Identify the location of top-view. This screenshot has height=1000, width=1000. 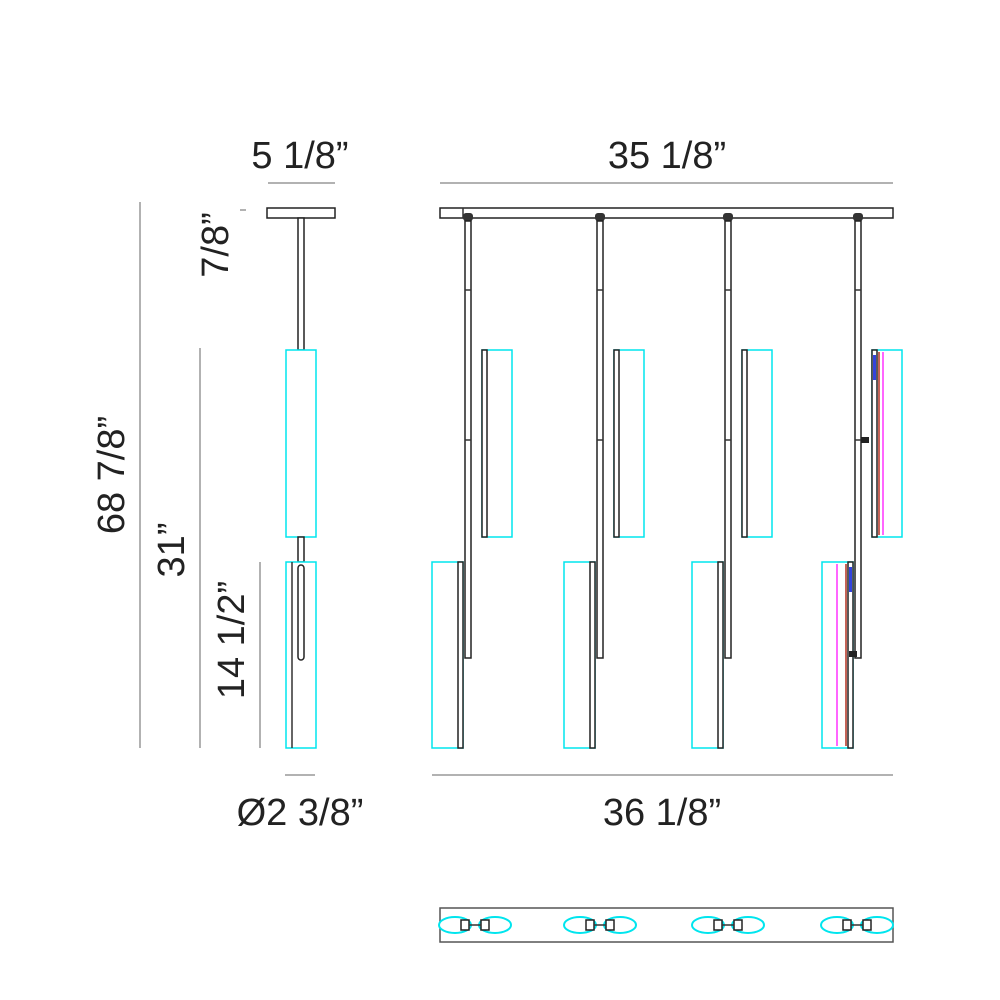
(666, 925).